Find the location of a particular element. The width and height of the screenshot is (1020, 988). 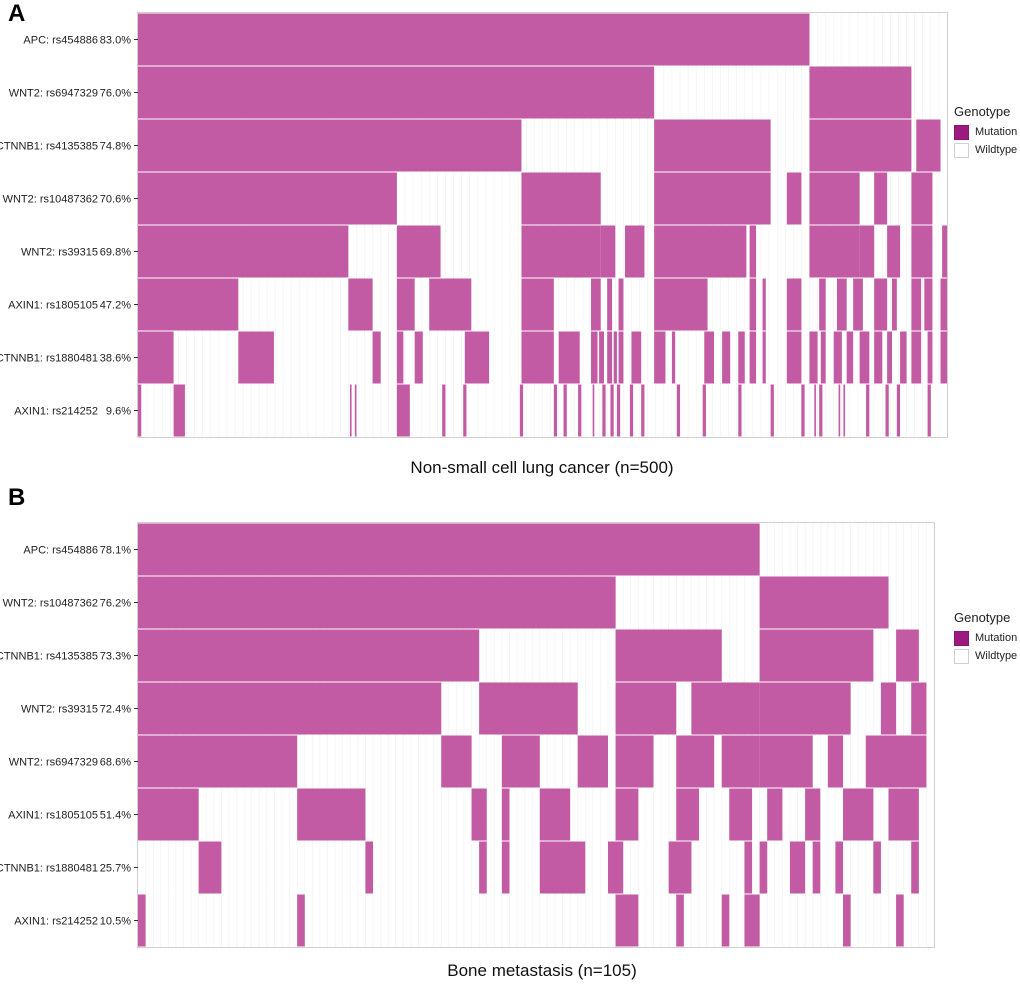

row-percent: 25.7% is located at coordinates (115, 869).